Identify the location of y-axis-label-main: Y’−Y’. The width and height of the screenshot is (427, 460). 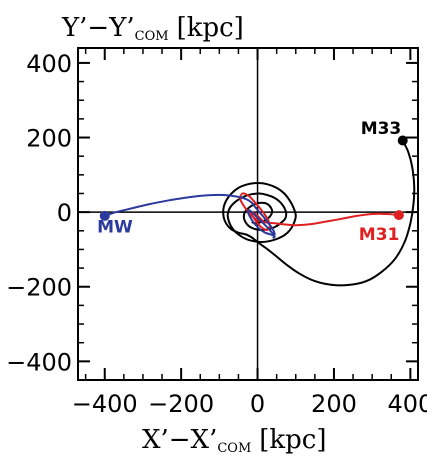
(98, 28).